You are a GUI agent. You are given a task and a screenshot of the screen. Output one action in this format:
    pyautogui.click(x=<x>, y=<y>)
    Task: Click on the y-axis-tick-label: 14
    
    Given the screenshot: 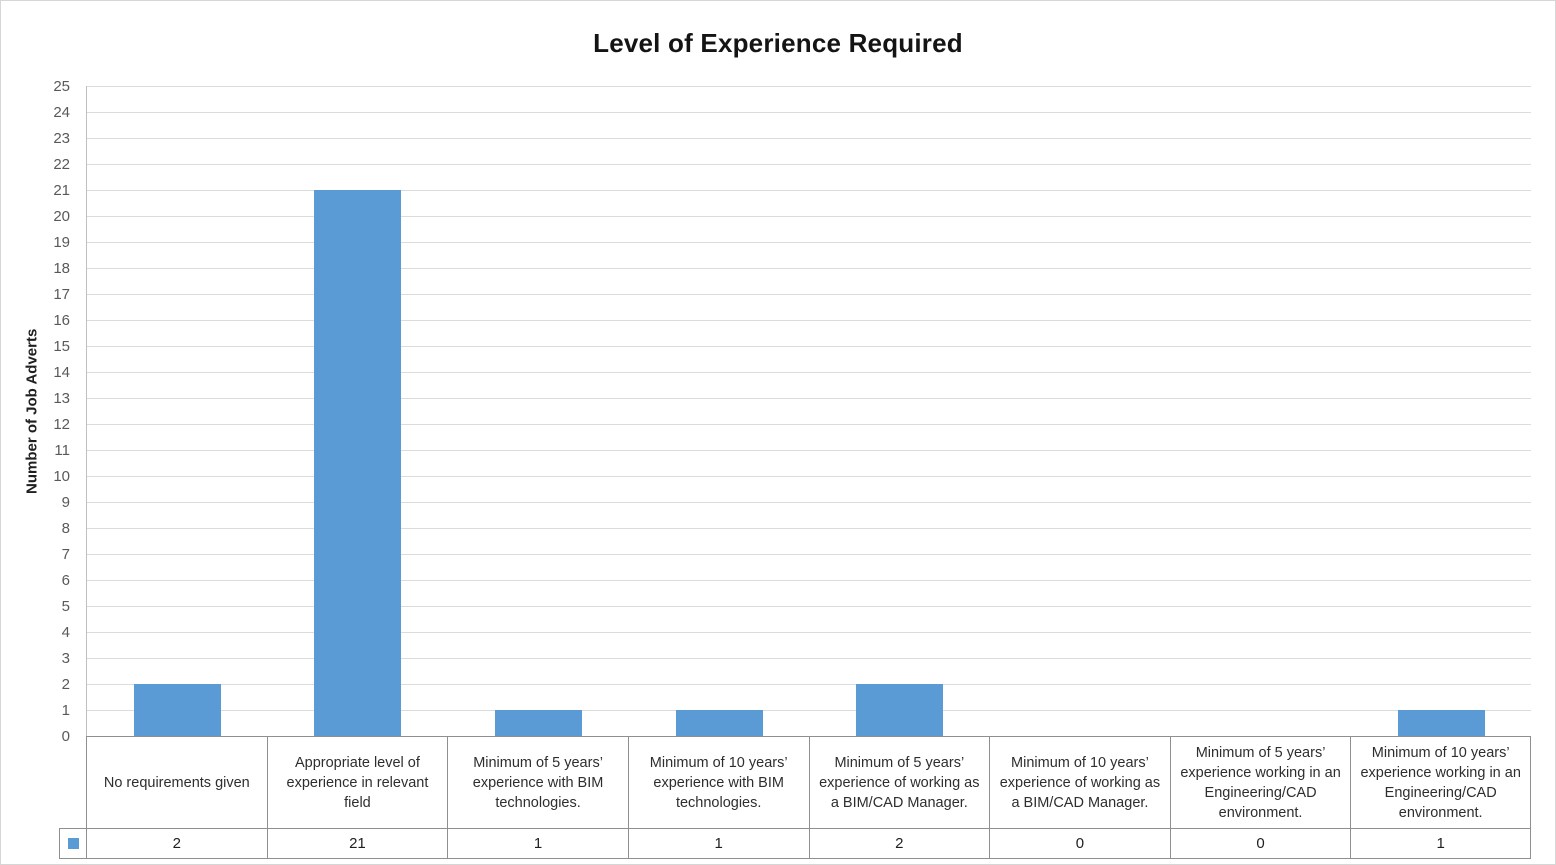 What is the action you would take?
    pyautogui.click(x=61, y=372)
    